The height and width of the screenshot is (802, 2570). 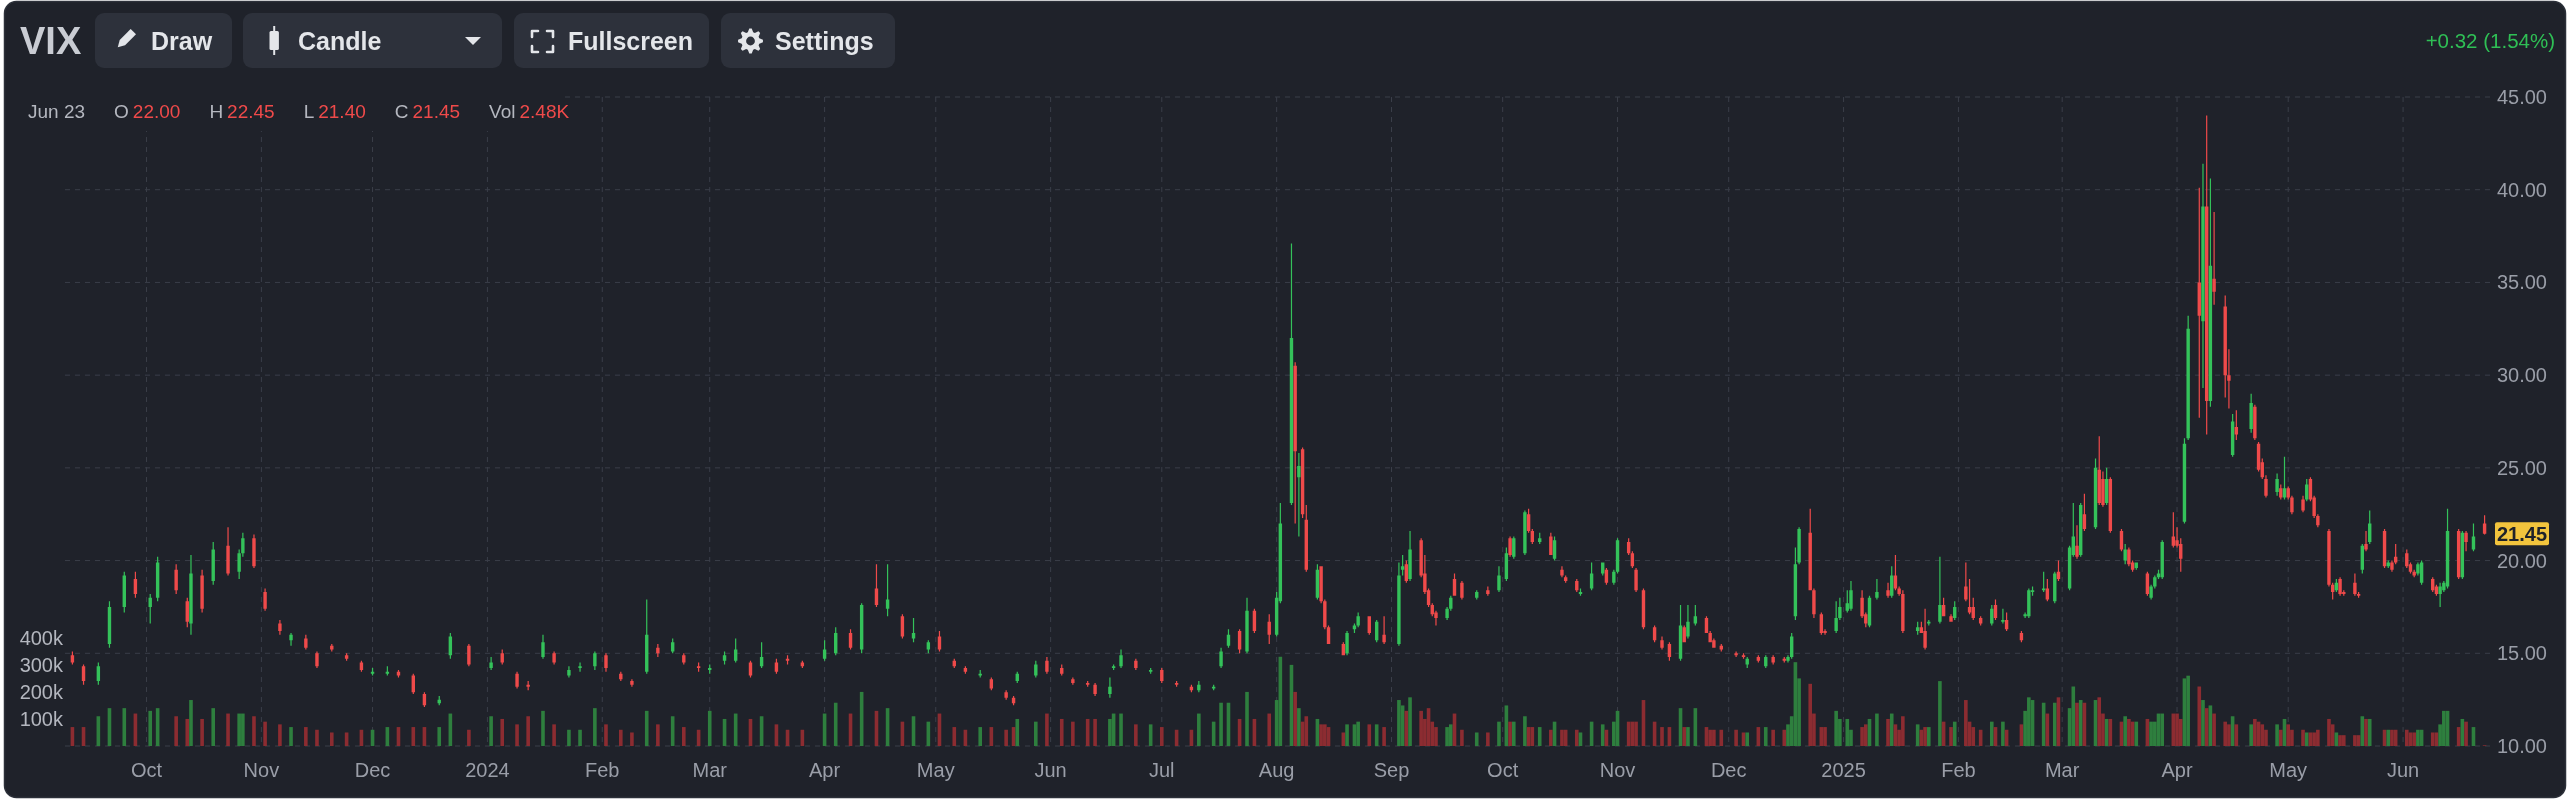 What do you see at coordinates (2521, 653) in the screenshot?
I see `y-tick-label: 15.00` at bounding box center [2521, 653].